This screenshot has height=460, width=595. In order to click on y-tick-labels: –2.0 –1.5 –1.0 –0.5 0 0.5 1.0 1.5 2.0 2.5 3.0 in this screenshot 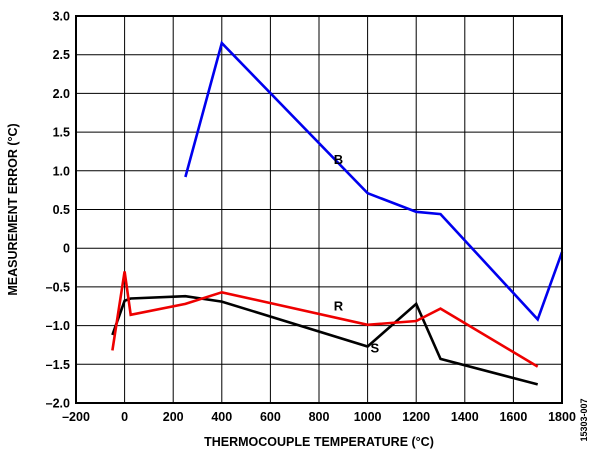, I will do `click(58, 210)`.